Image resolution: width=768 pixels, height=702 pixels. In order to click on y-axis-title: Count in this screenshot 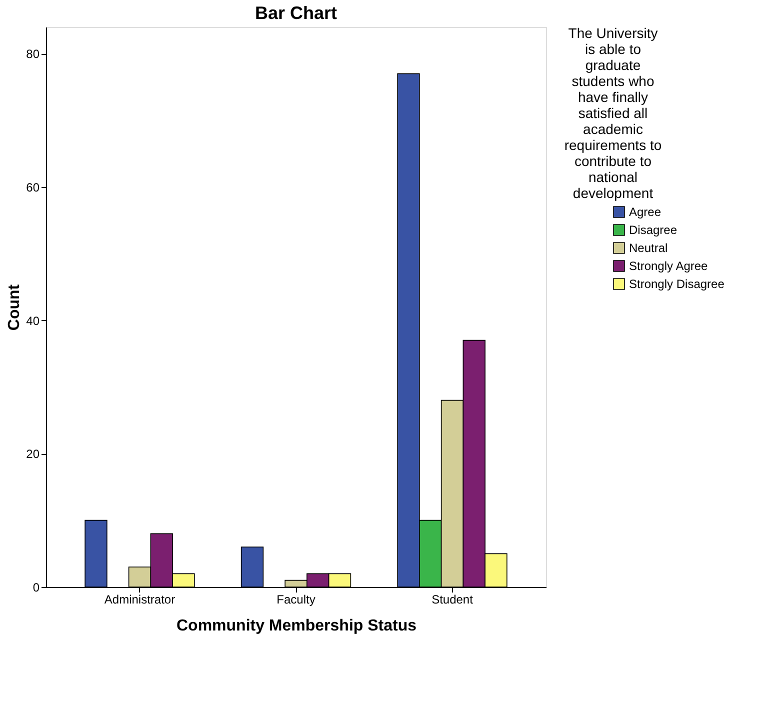, I will do `click(15, 307)`.